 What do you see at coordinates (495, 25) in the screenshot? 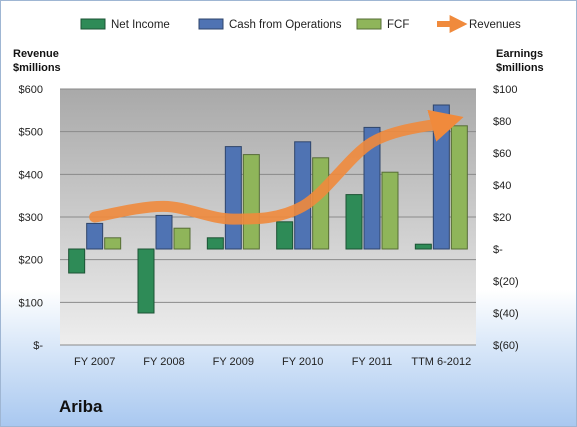
I see `legend-label-revenues: Revenues` at bounding box center [495, 25].